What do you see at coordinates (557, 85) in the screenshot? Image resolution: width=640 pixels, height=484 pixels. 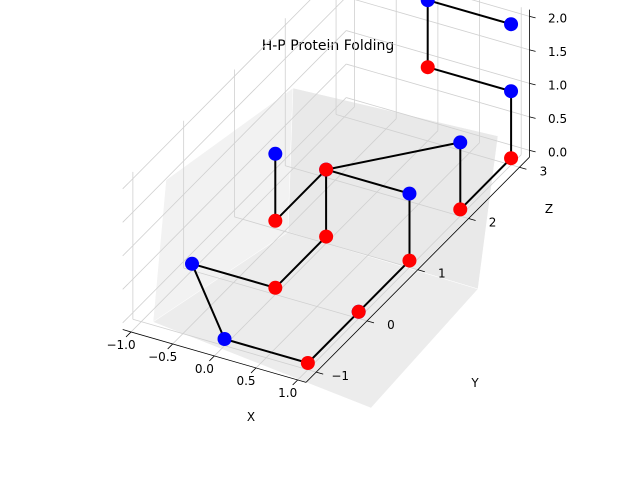 I see `z-tick-label: 1.0` at bounding box center [557, 85].